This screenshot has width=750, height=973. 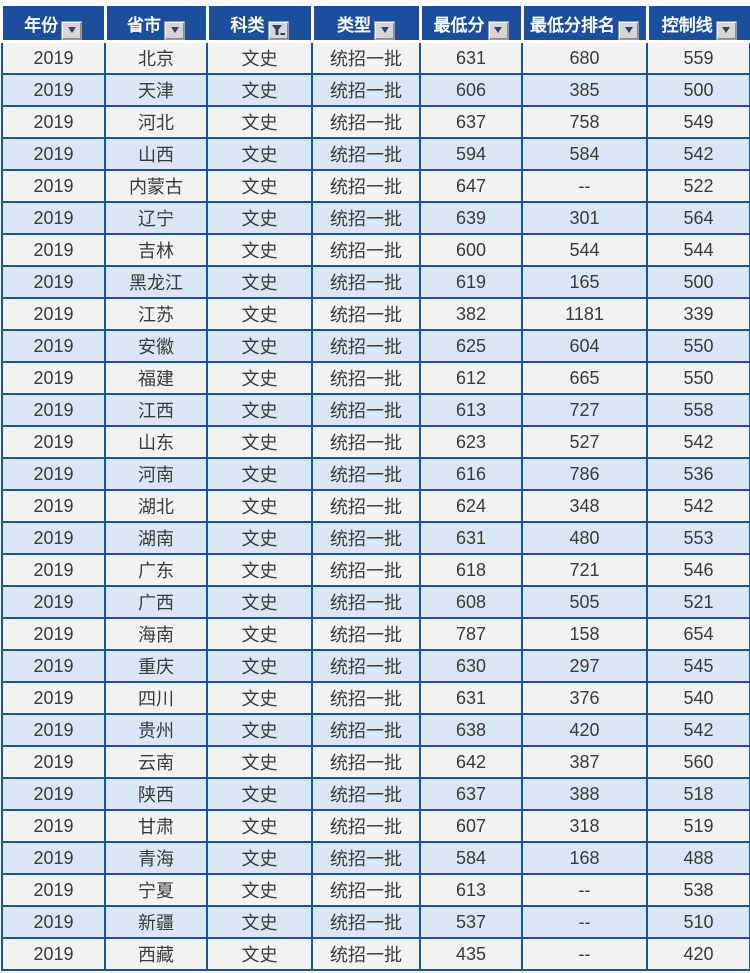 What do you see at coordinates (584, 634) in the screenshot?
I see `cell-min-score-rank: 158` at bounding box center [584, 634].